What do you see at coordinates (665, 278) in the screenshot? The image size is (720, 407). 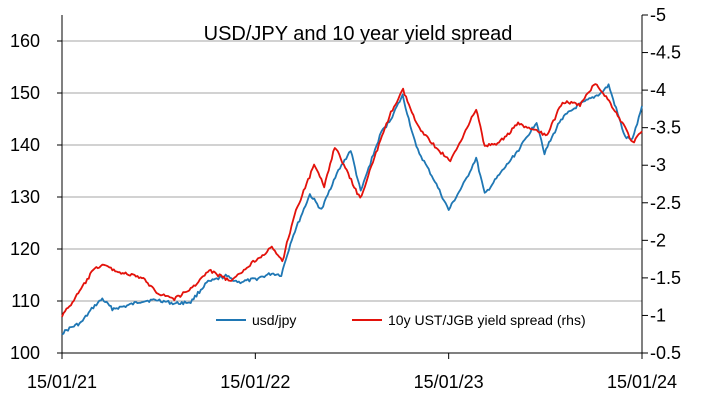 I see `right-tick-label--1.5: -1.5` at bounding box center [665, 278].